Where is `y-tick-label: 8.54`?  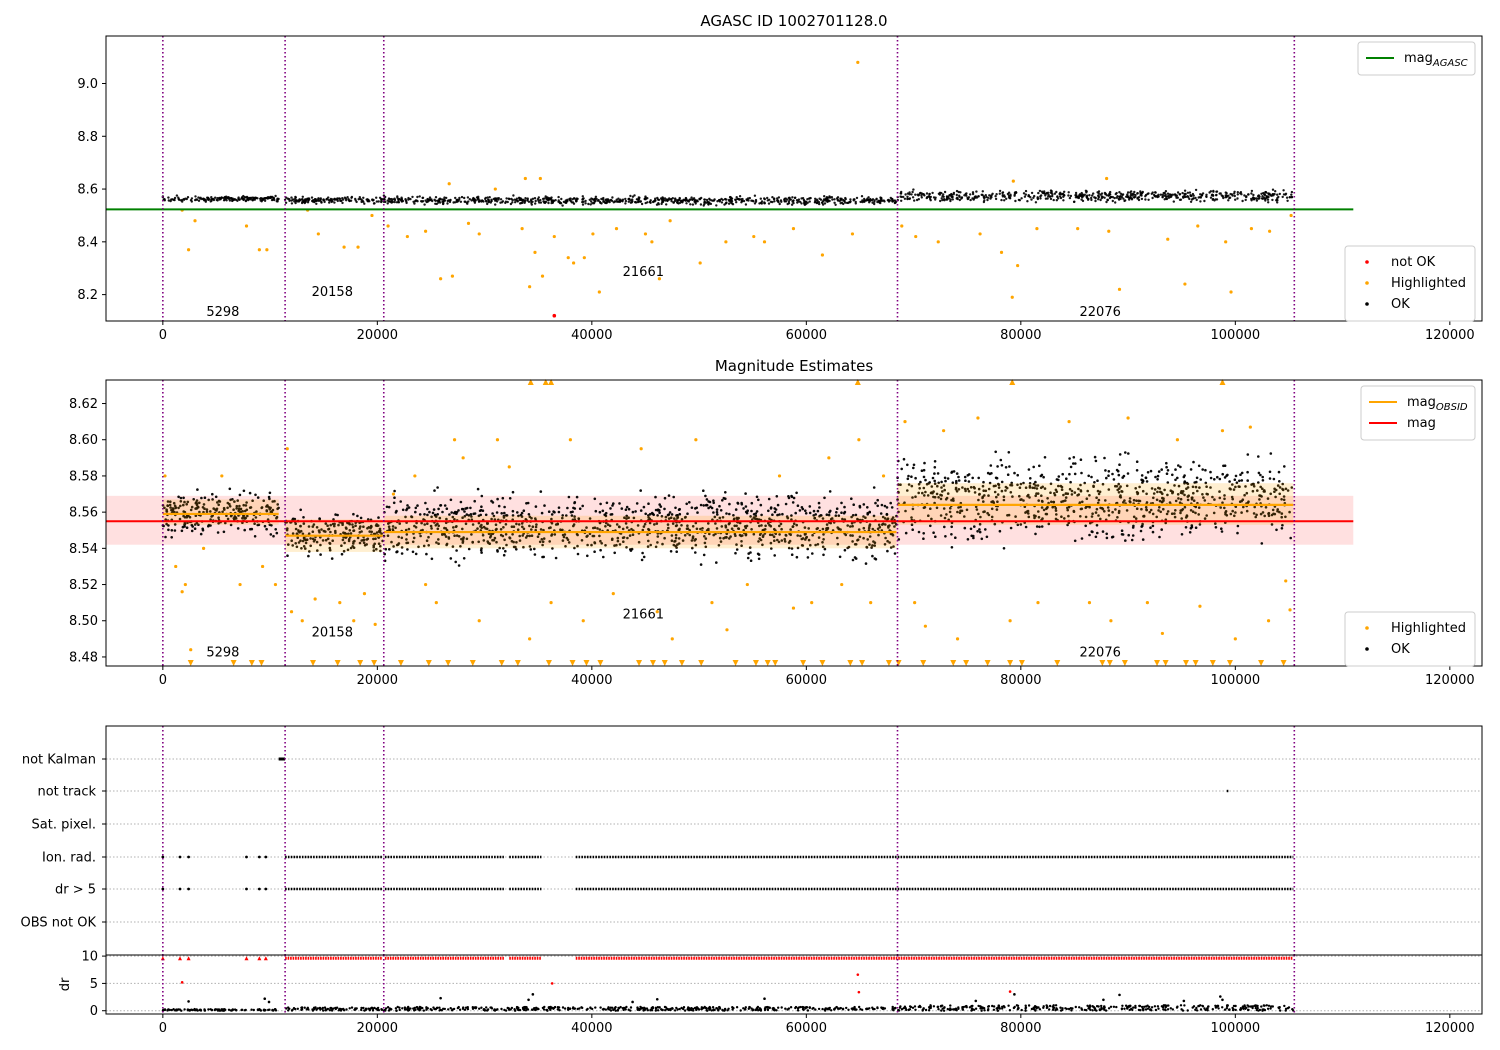 y-tick-label: 8.54 is located at coordinates (83, 549).